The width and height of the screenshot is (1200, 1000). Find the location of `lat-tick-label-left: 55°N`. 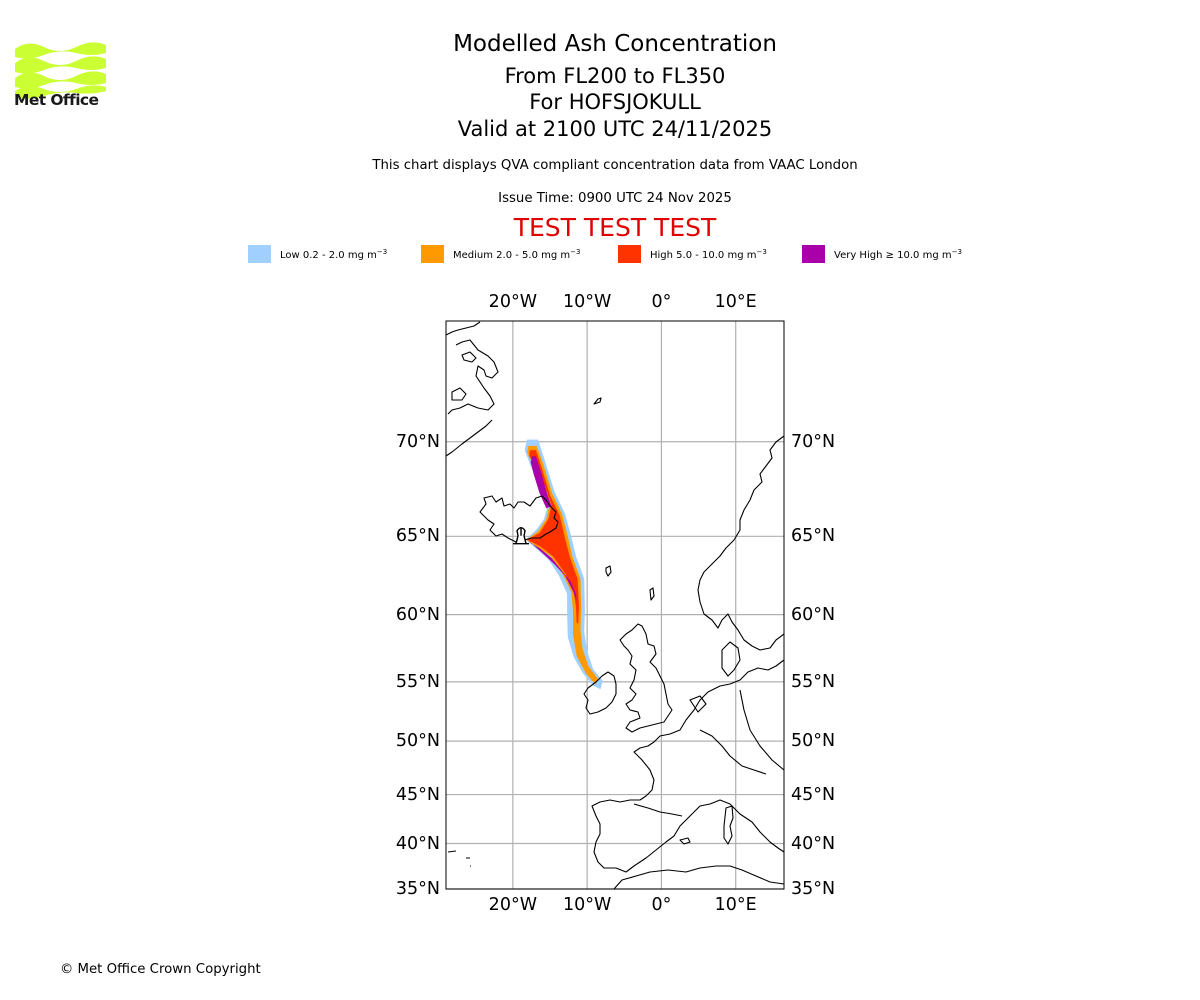

lat-tick-label-left: 55°N is located at coordinates (417, 681).